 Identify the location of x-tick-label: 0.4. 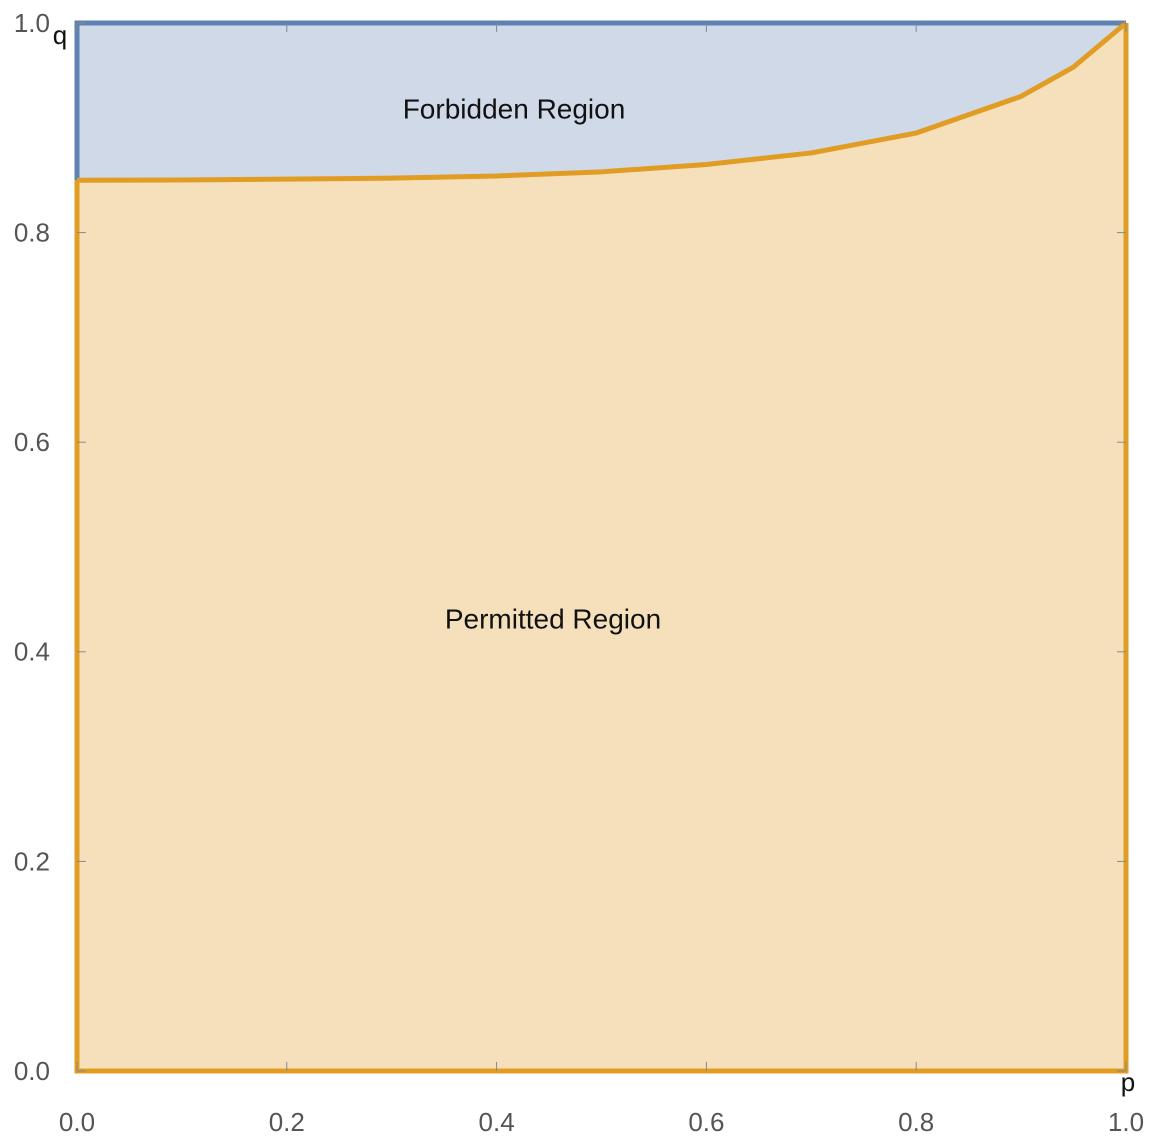
(497, 1122).